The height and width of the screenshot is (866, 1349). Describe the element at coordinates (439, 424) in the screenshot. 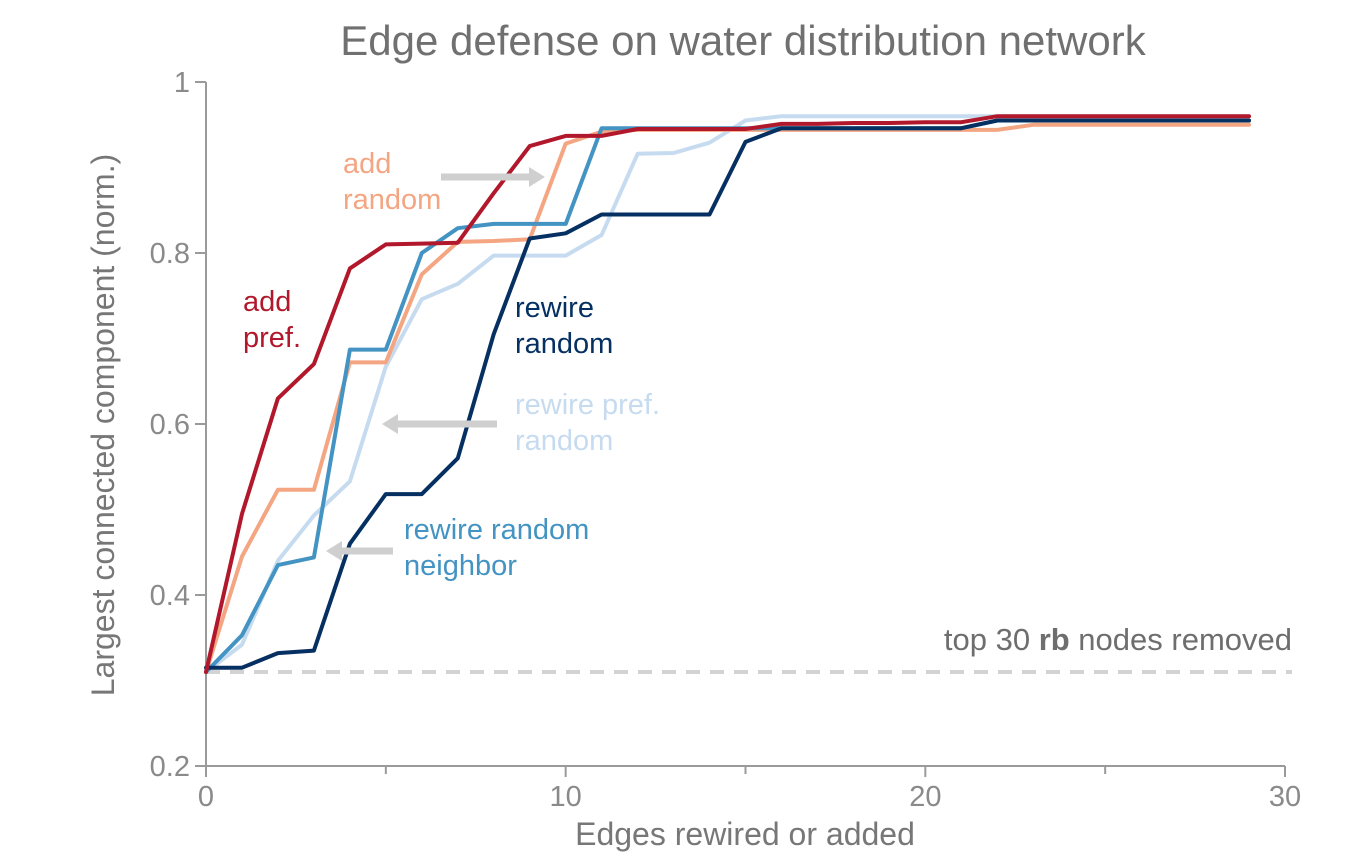

I see `arrow-rewire-pref-random` at that location.